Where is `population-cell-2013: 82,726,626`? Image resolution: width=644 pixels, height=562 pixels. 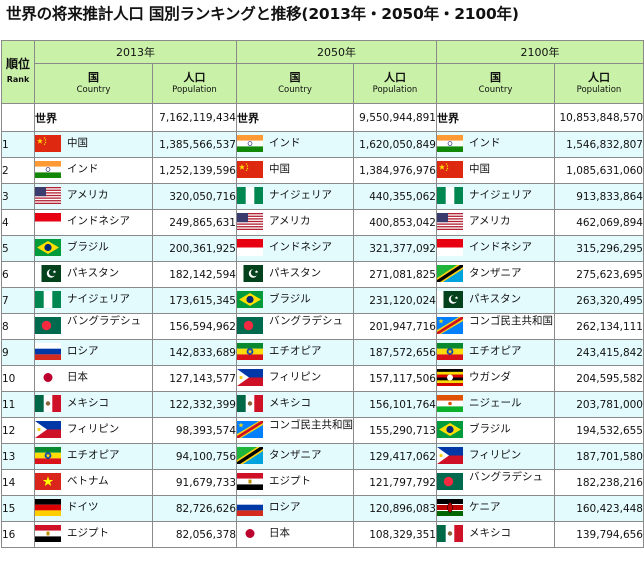 population-cell-2013: 82,726,626 is located at coordinates (194, 508).